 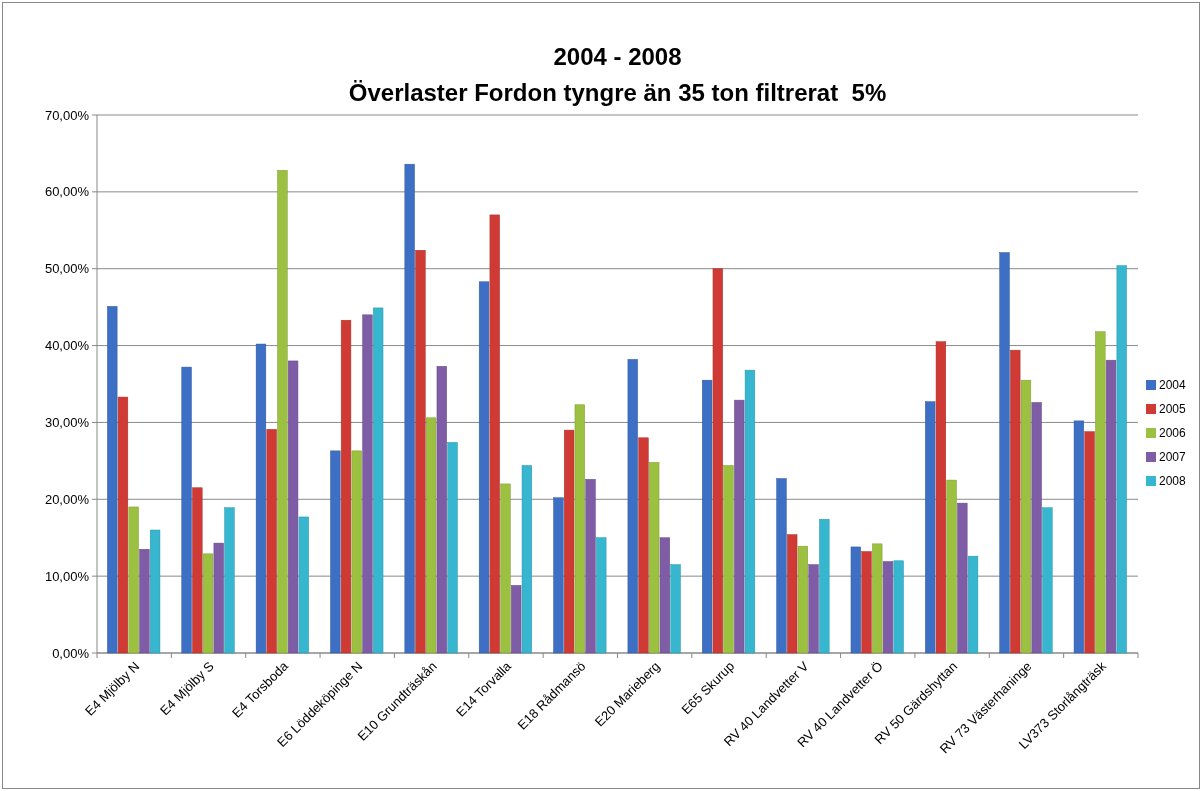 I want to click on chart-title: 2004 - 2008, so click(x=617, y=56).